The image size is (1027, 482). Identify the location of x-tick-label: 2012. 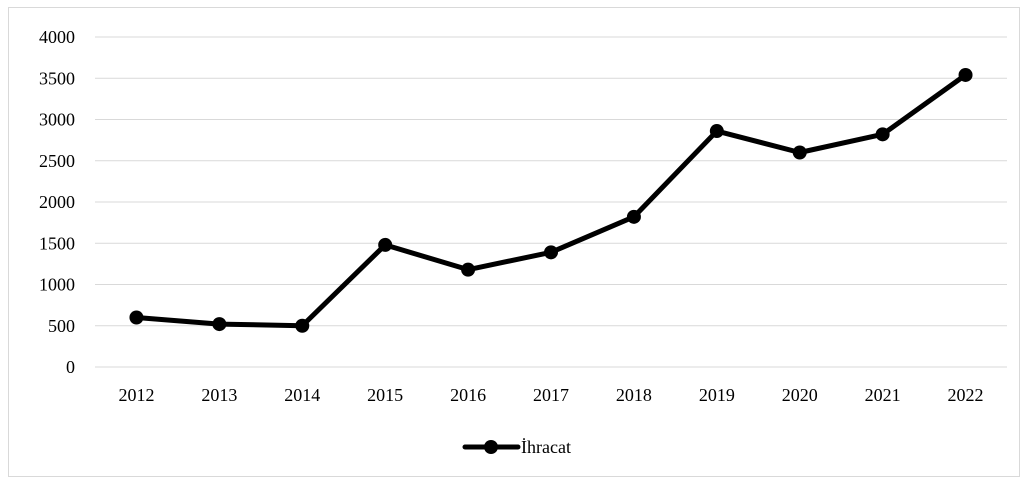
(136, 395).